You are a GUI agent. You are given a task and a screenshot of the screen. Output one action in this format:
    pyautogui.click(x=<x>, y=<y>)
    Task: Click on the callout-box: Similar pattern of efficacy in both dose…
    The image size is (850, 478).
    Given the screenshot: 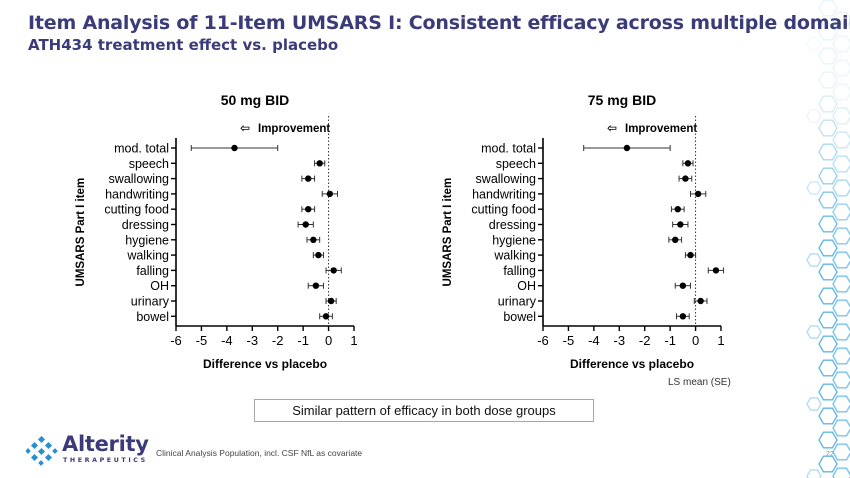 What is the action you would take?
    pyautogui.click(x=424, y=410)
    